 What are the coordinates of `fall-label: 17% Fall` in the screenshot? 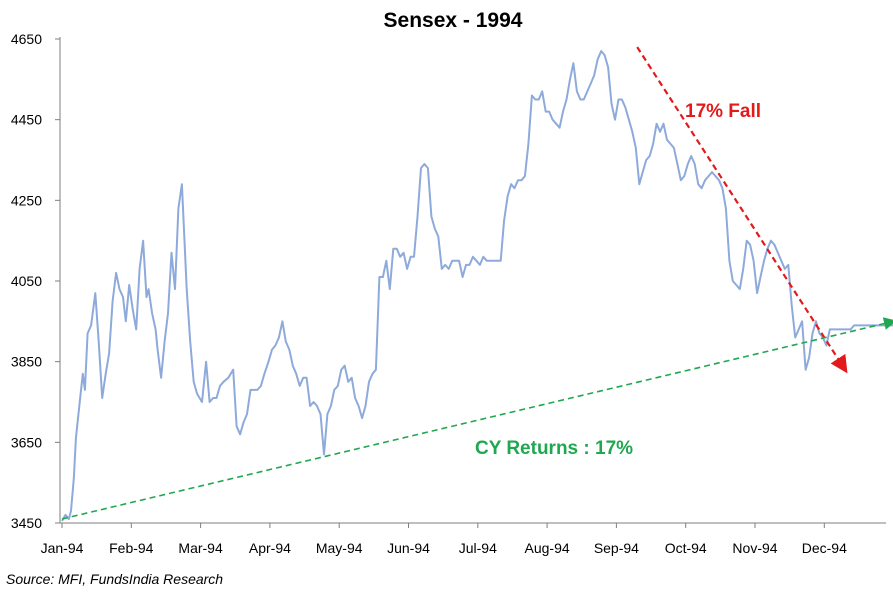 It's located at (723, 111).